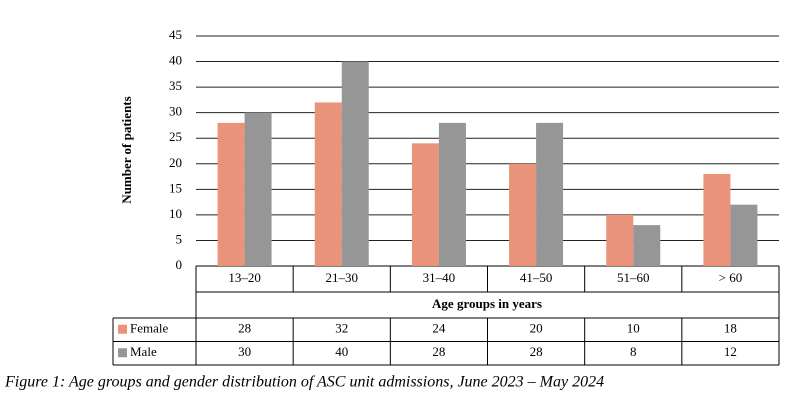 The height and width of the screenshot is (406, 793). Describe the element at coordinates (244, 277) in the screenshot. I see `x-tick-label: 13–20` at that location.